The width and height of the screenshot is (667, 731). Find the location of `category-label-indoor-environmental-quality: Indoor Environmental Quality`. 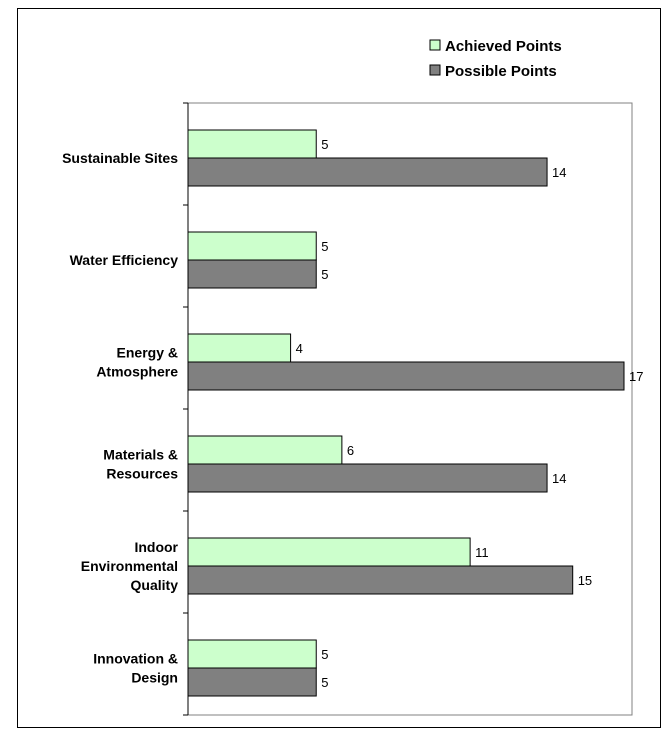

category-label-indoor-environmental-quality: Indoor Environmental Quality is located at coordinates (130, 566).